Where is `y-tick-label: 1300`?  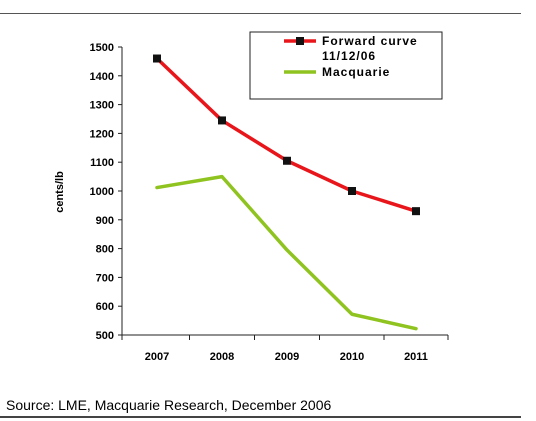 y-tick-label: 1300 is located at coordinates (102, 106).